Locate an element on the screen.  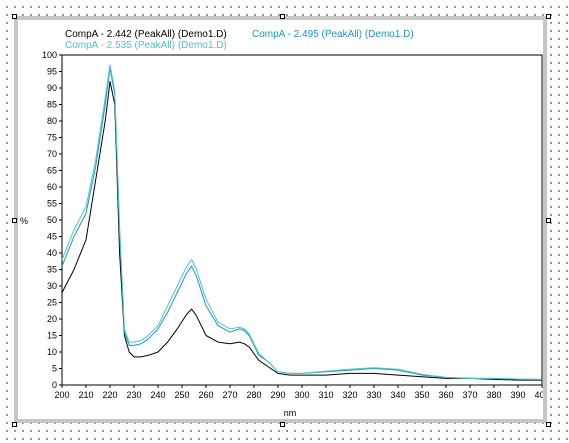
resize-handle-top-center is located at coordinates (282, 16).